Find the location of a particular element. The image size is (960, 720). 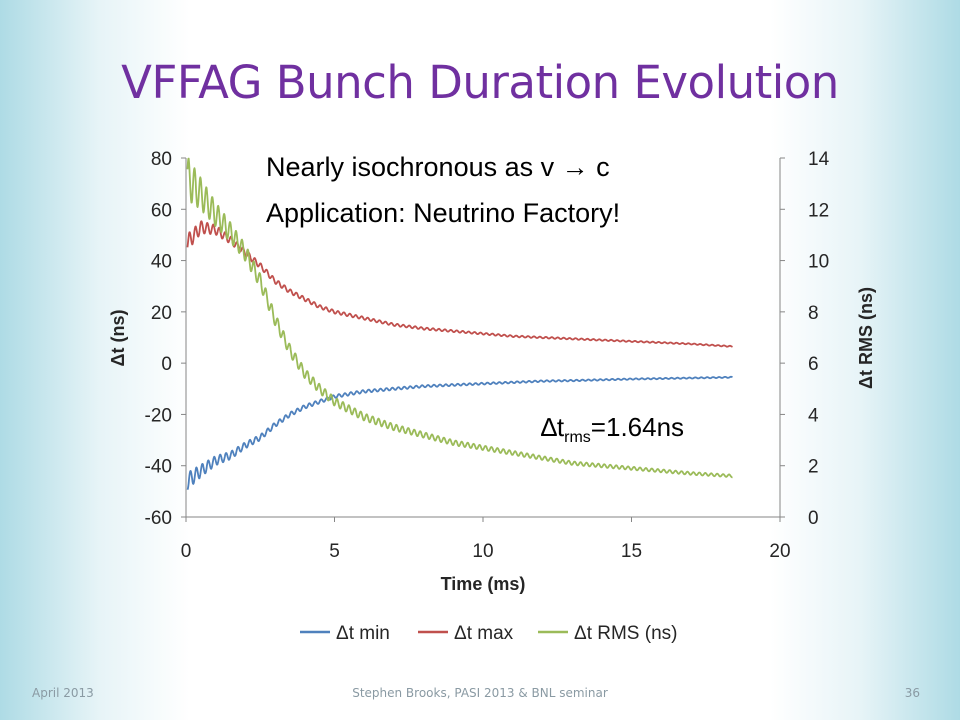

page-number: 36 is located at coordinates (912, 693).